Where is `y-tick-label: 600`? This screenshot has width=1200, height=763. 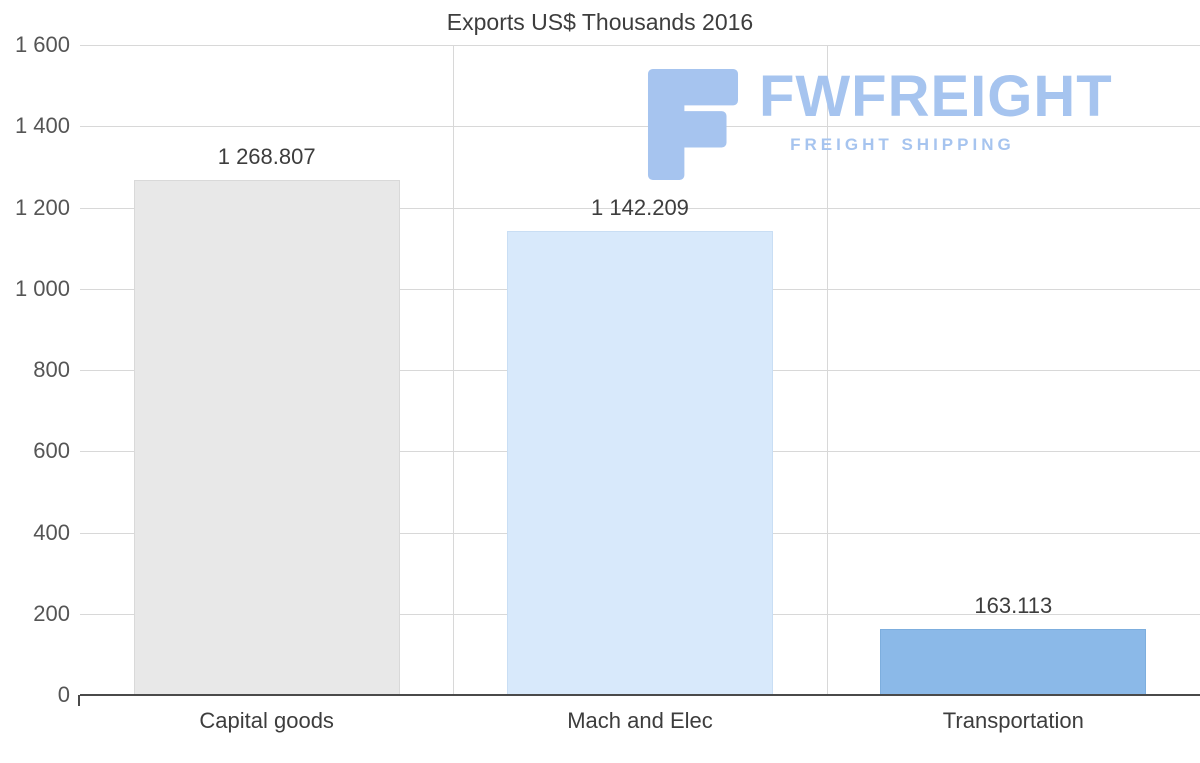
y-tick-label: 600 is located at coordinates (51, 451).